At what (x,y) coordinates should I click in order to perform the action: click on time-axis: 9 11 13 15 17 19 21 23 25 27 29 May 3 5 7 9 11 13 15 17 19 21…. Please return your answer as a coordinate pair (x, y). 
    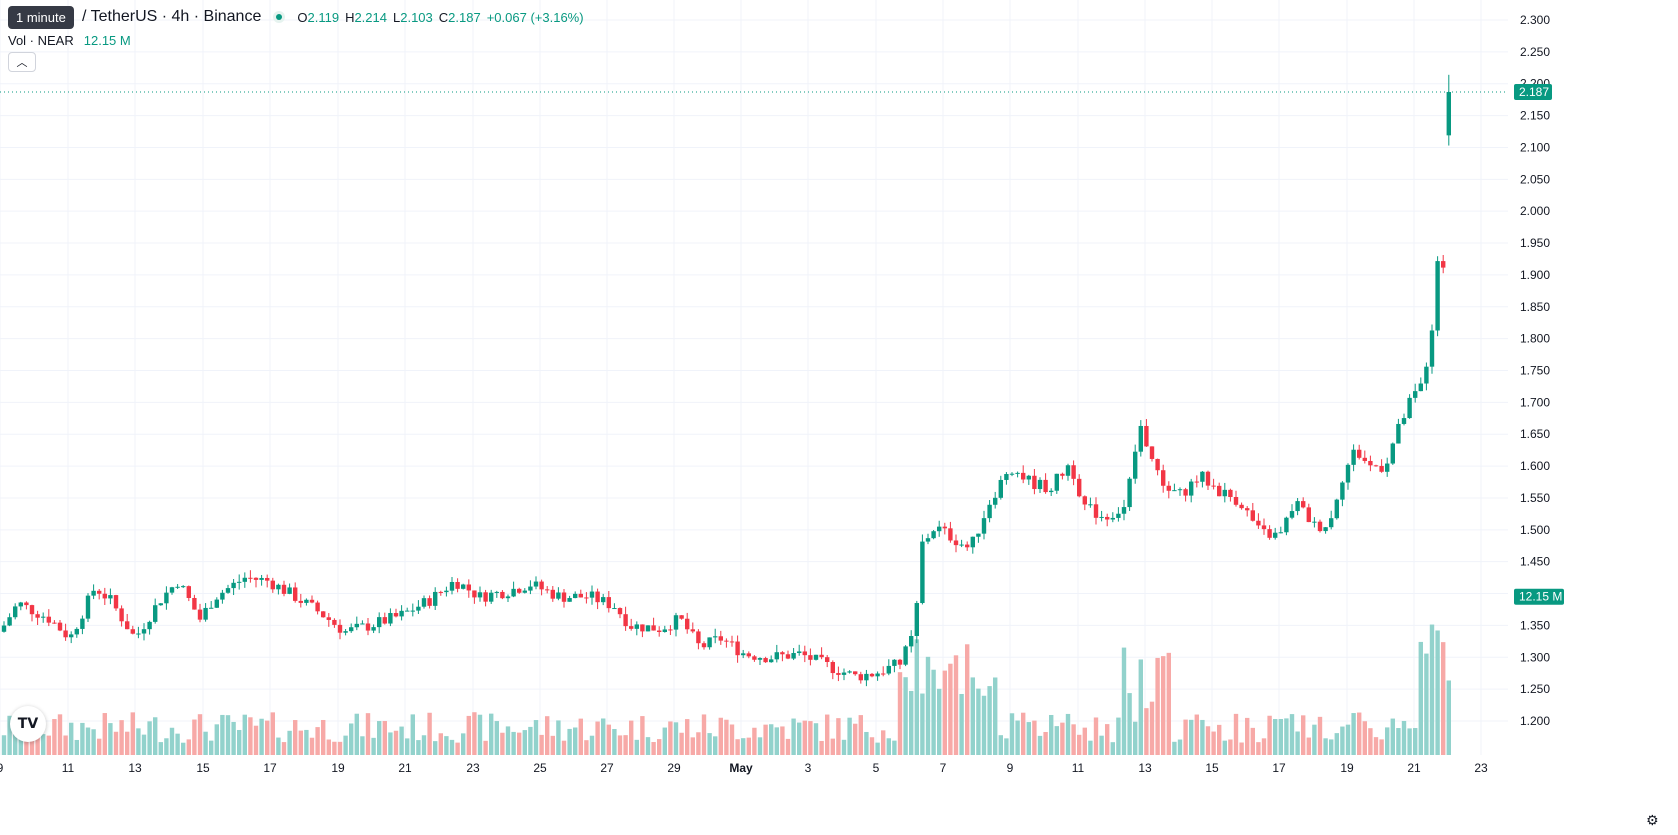
    Looking at the image, I should click on (744, 768).